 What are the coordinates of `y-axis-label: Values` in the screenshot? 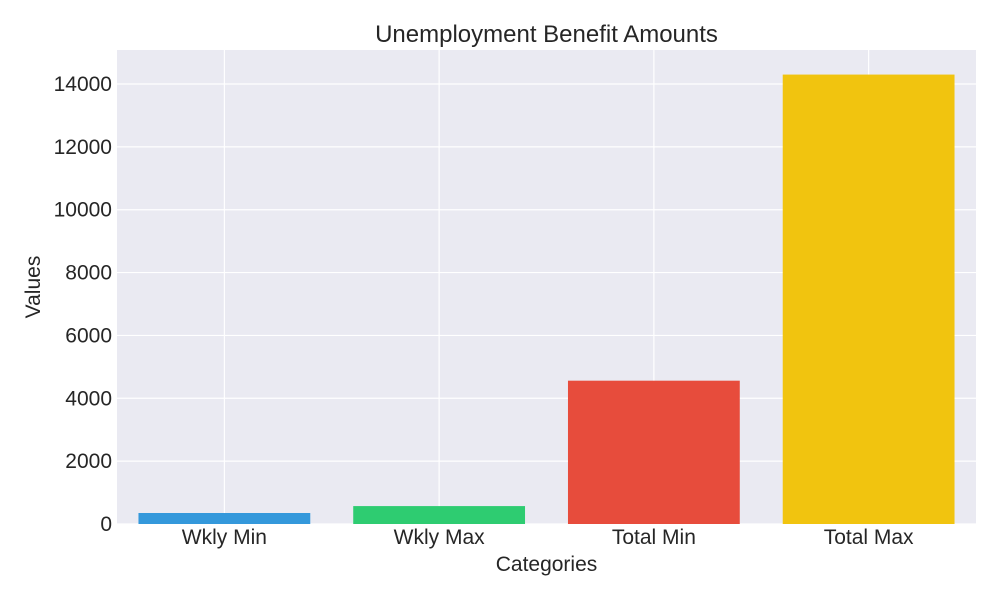 It's located at (33, 287).